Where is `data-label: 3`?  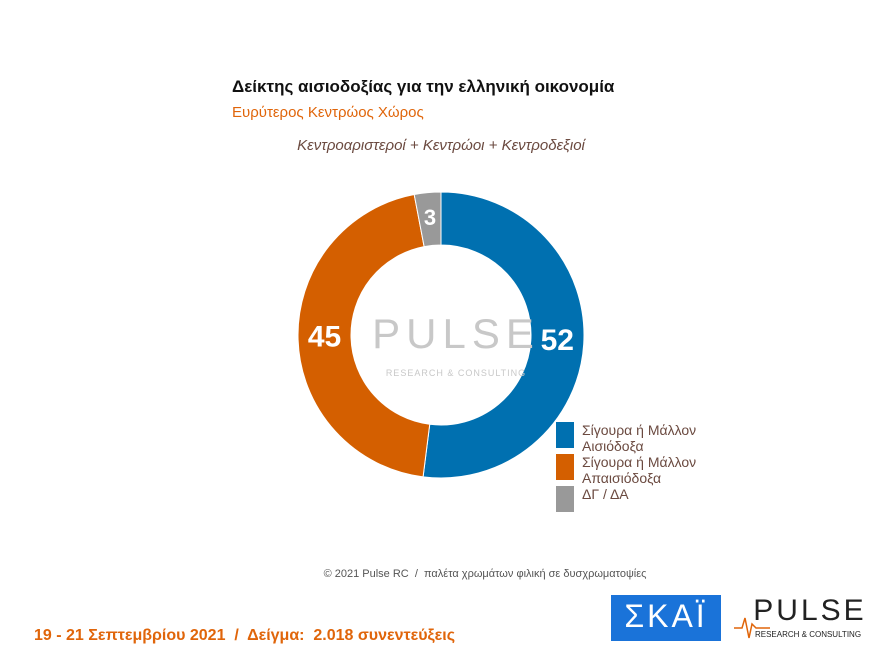 data-label: 3 is located at coordinates (430, 217).